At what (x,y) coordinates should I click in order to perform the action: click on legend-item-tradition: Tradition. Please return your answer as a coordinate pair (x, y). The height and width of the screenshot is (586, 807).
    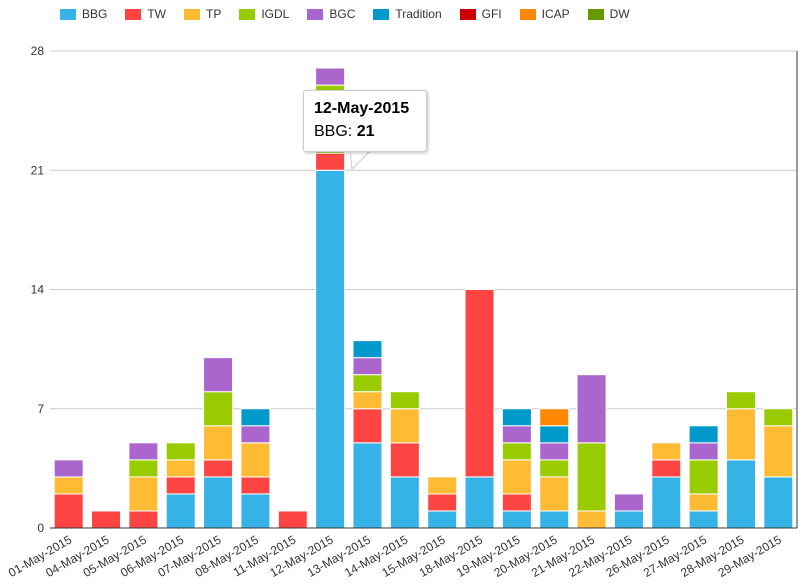
    Looking at the image, I should click on (407, 14).